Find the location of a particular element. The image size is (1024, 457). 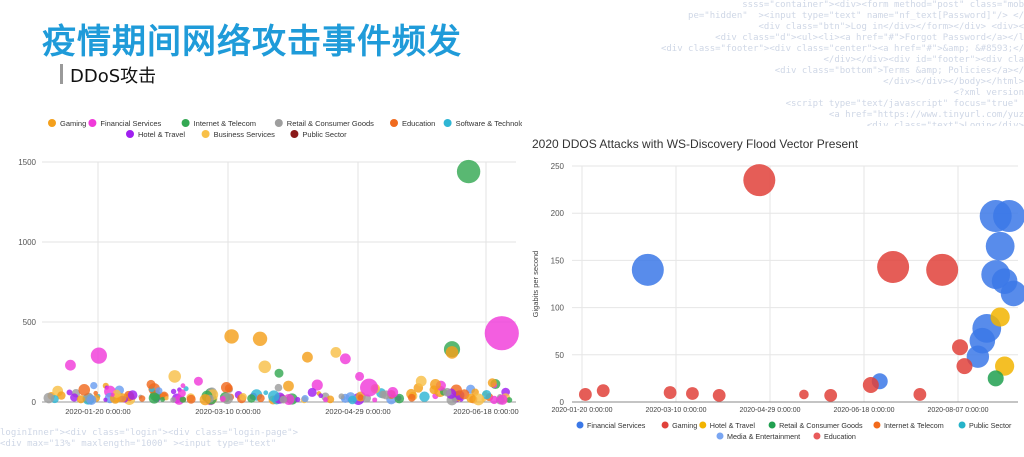

legend-marker-public-sector is located at coordinates (962, 425).